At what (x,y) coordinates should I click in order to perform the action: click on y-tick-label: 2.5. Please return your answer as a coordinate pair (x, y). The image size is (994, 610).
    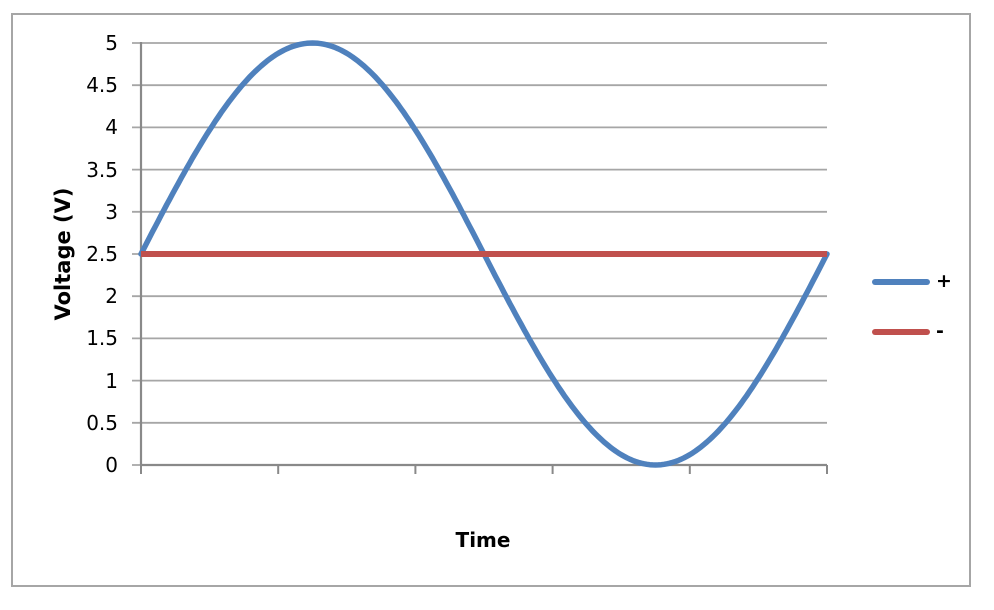
    Looking at the image, I should click on (102, 254).